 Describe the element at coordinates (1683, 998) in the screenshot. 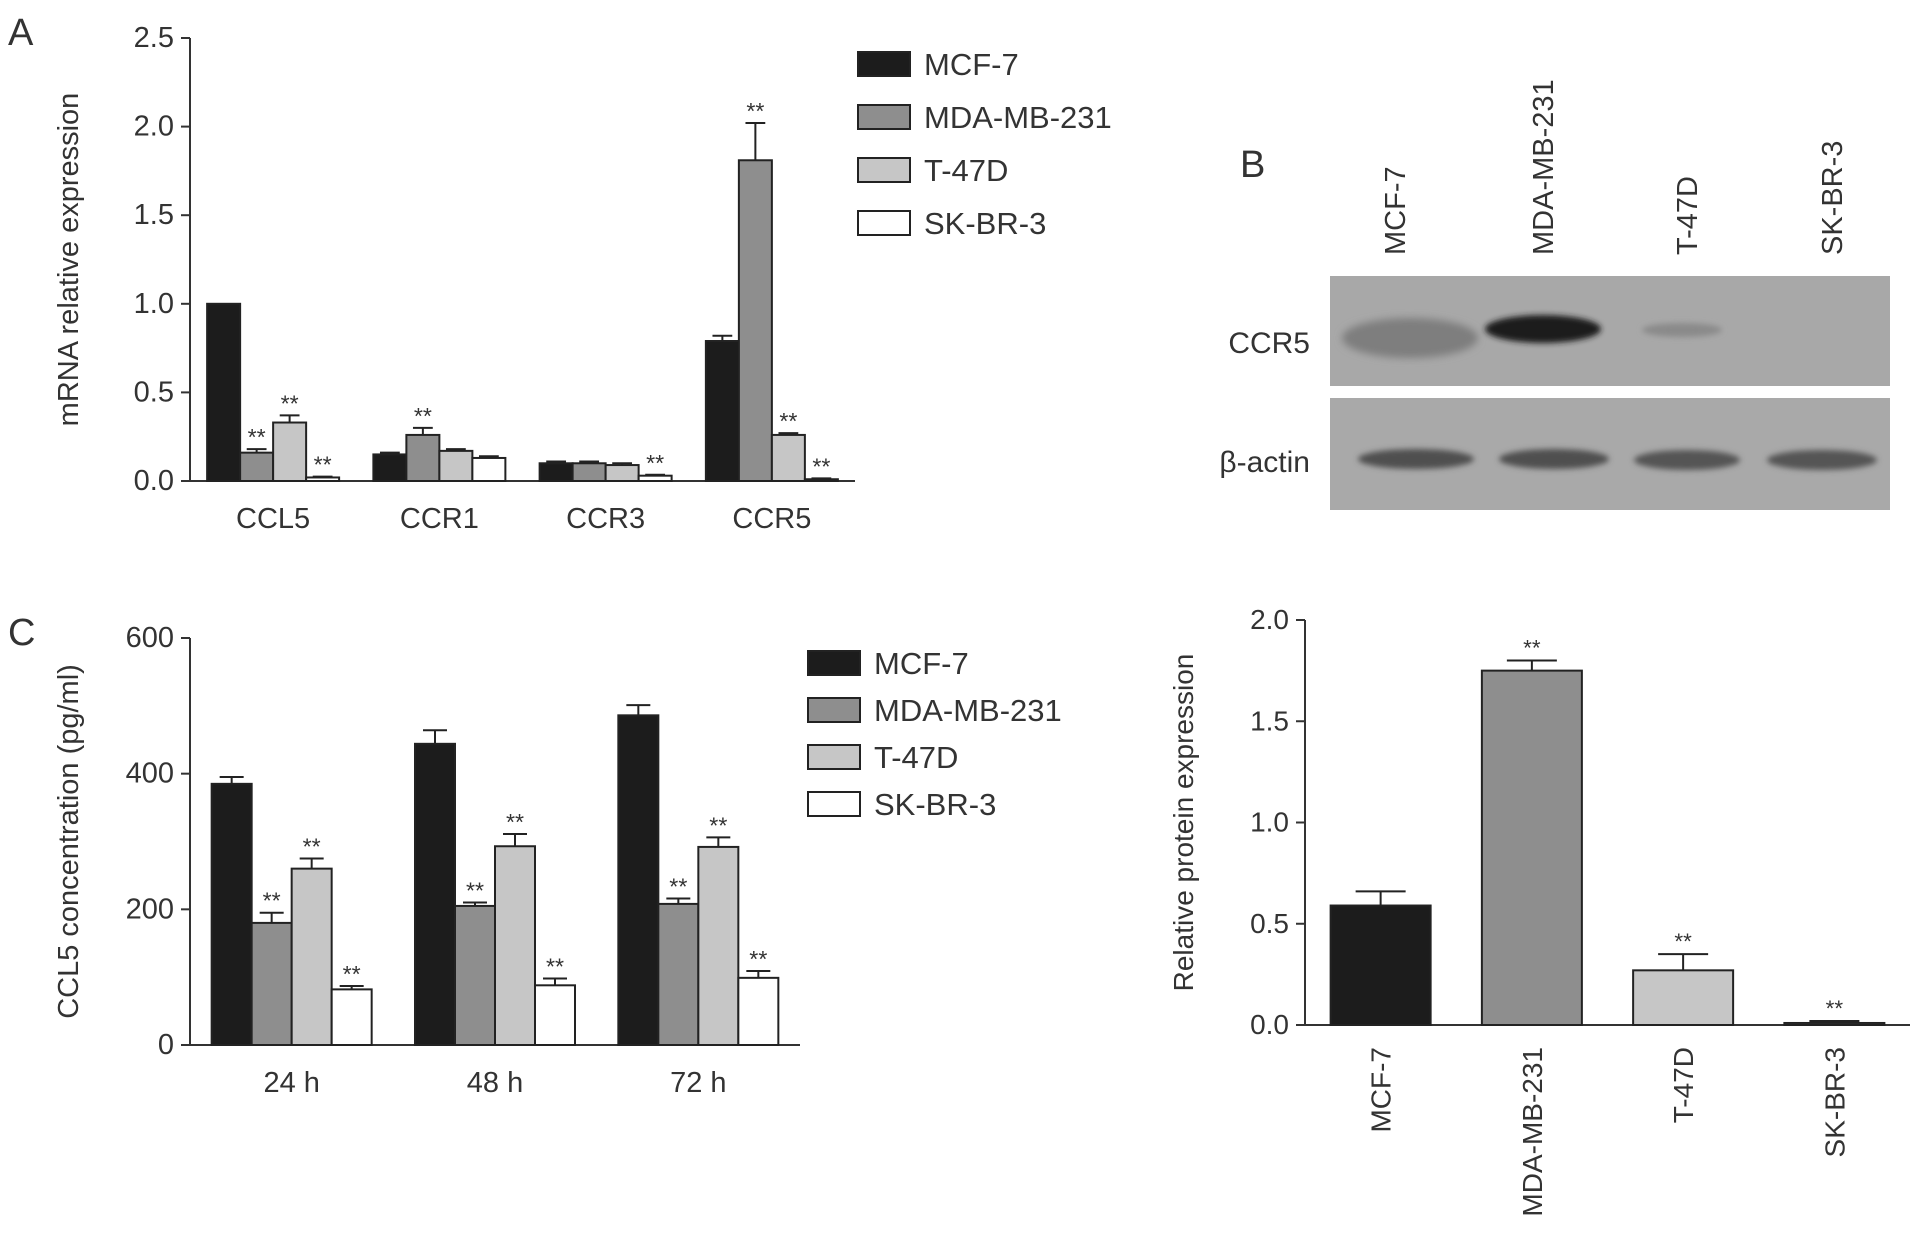

I see `bar-t47d` at that location.